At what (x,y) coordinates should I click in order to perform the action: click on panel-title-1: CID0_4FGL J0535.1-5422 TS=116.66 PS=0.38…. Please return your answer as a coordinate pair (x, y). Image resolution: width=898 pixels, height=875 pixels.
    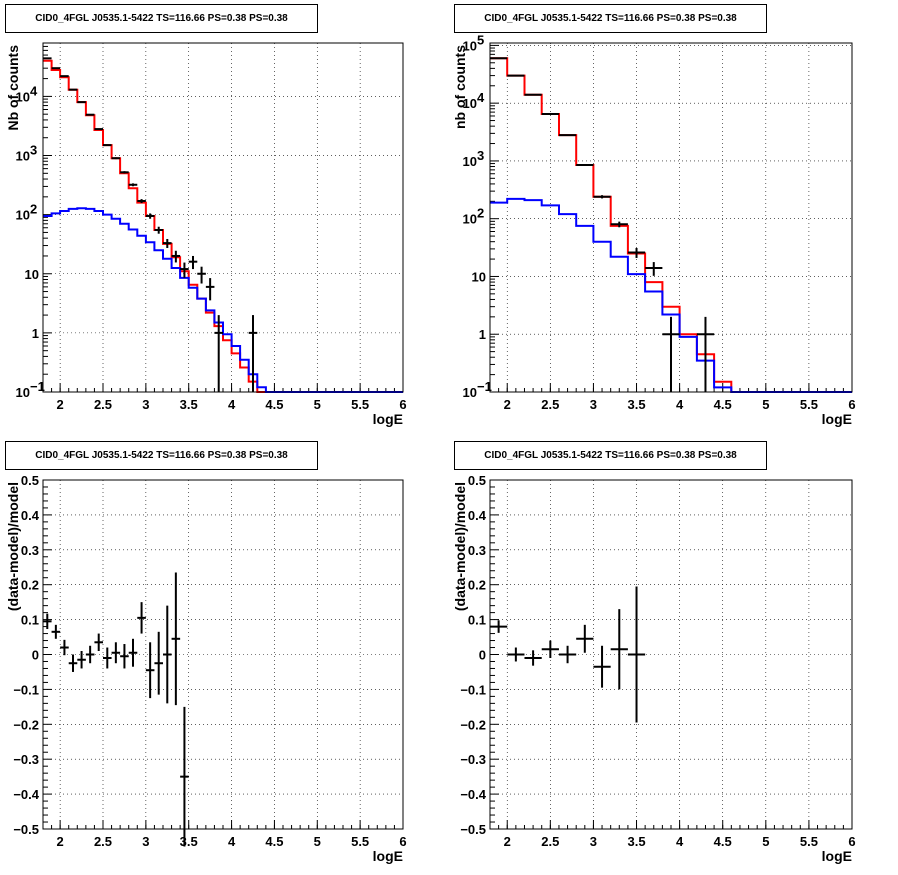
    Looking at the image, I should click on (161, 18).